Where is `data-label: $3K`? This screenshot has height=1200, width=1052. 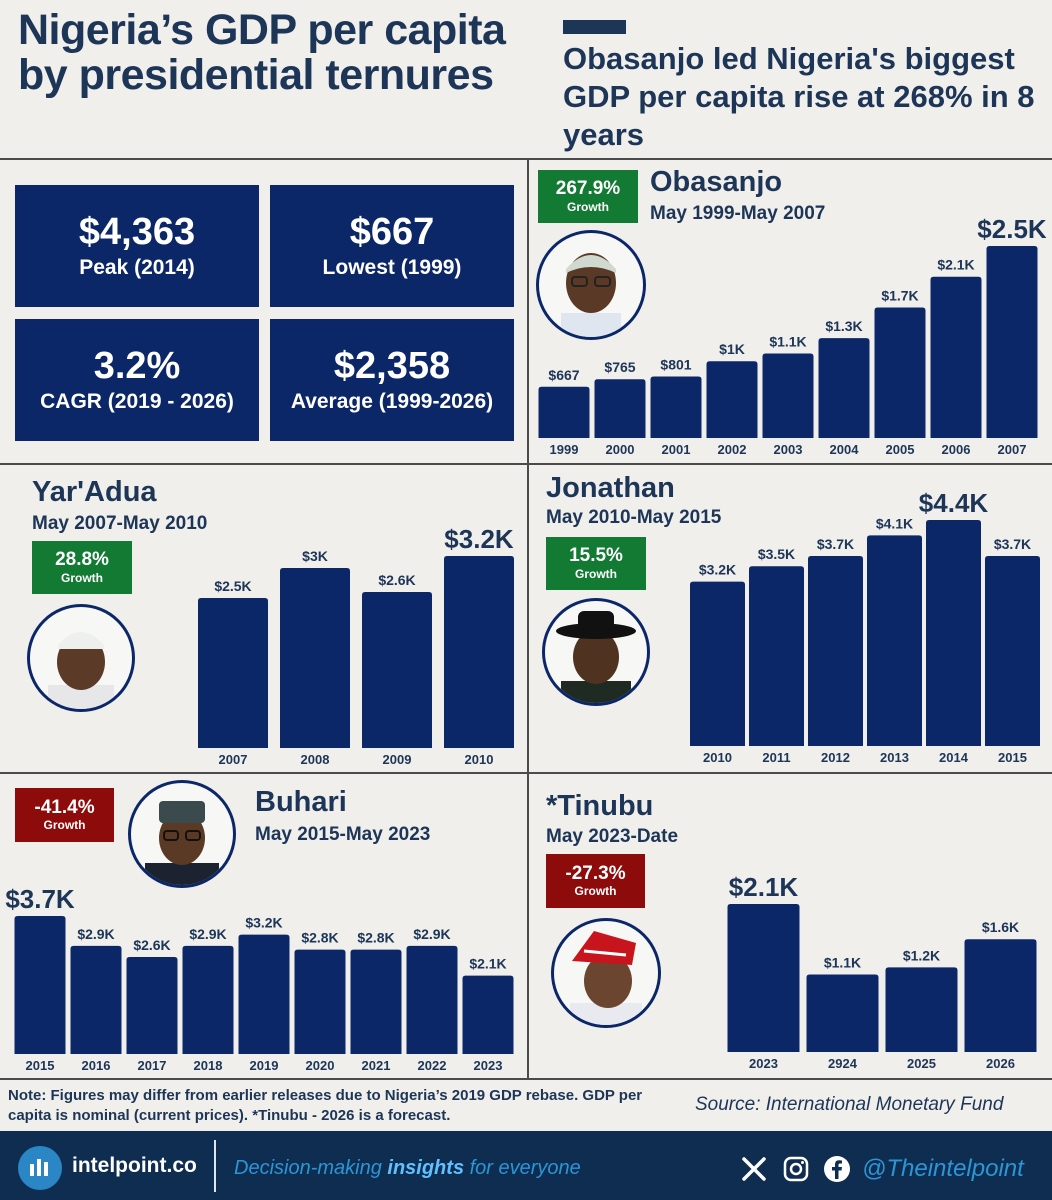 data-label: $3K is located at coordinates (315, 556).